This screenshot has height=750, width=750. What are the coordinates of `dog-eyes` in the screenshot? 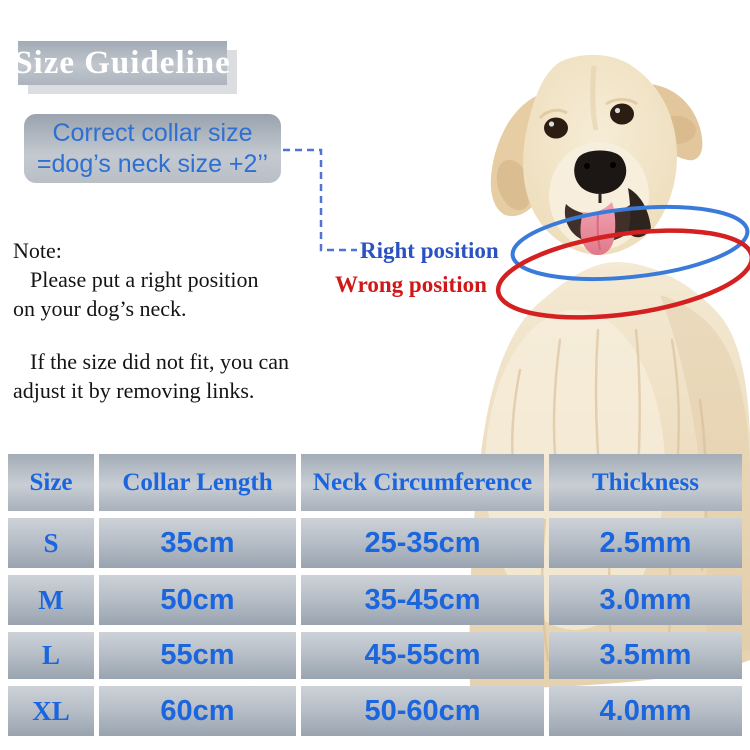 It's located at (588, 118).